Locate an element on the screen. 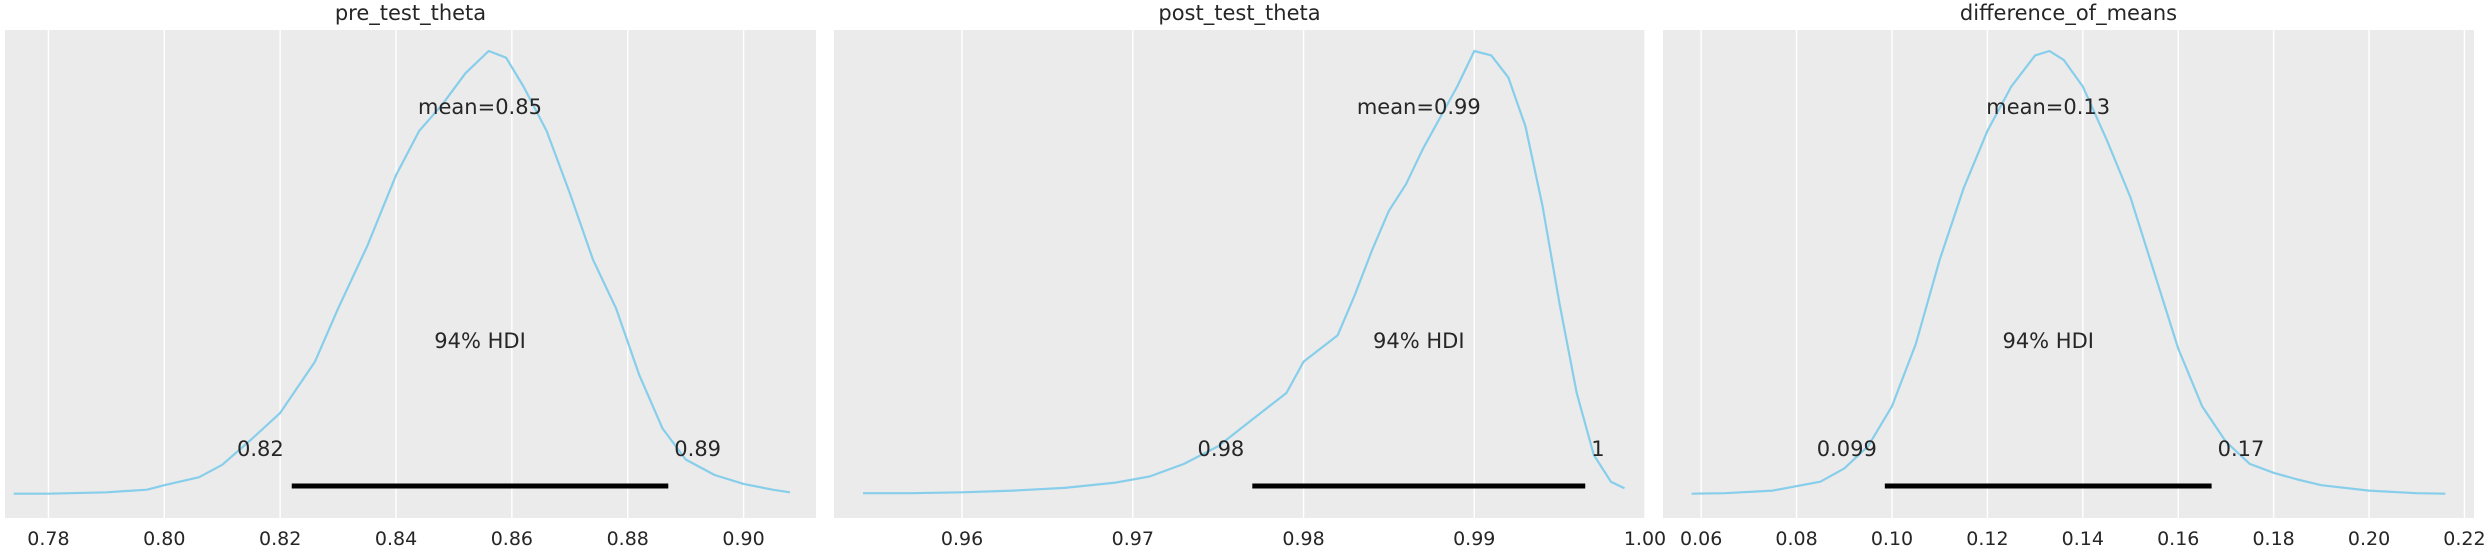 The width and height of the screenshot is (2484, 552). mean-label: mean=0.99 is located at coordinates (1419, 107).